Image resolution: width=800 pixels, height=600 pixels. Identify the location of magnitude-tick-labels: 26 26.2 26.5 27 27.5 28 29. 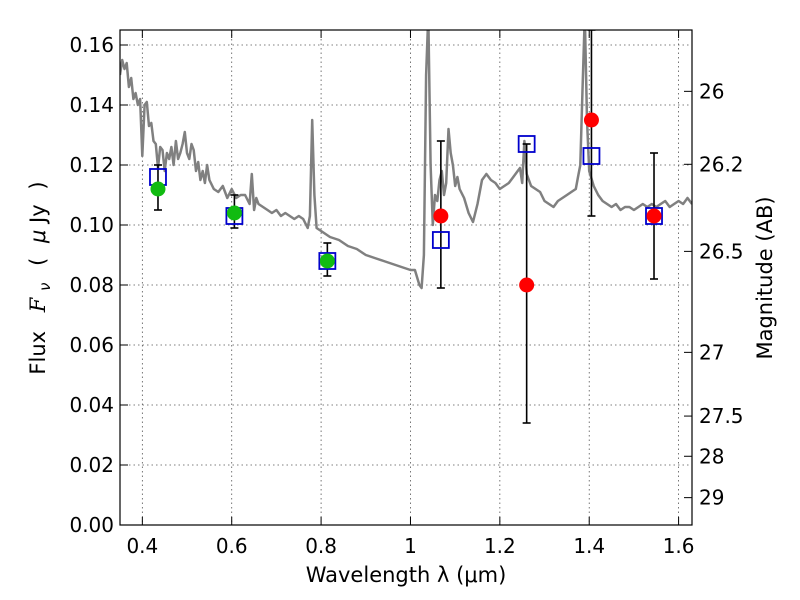
(721, 294).